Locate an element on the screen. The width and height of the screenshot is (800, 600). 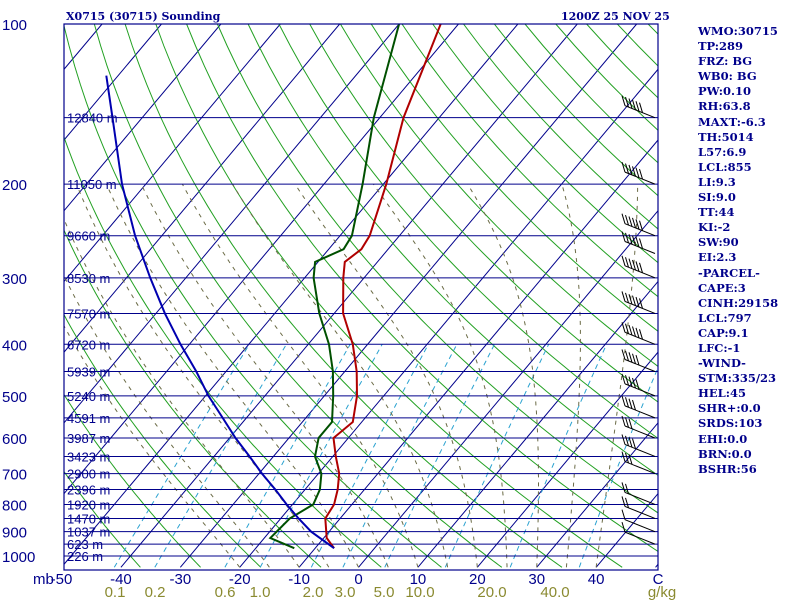
mixing-ratio-tick-label: 1.0 is located at coordinates (260, 592).